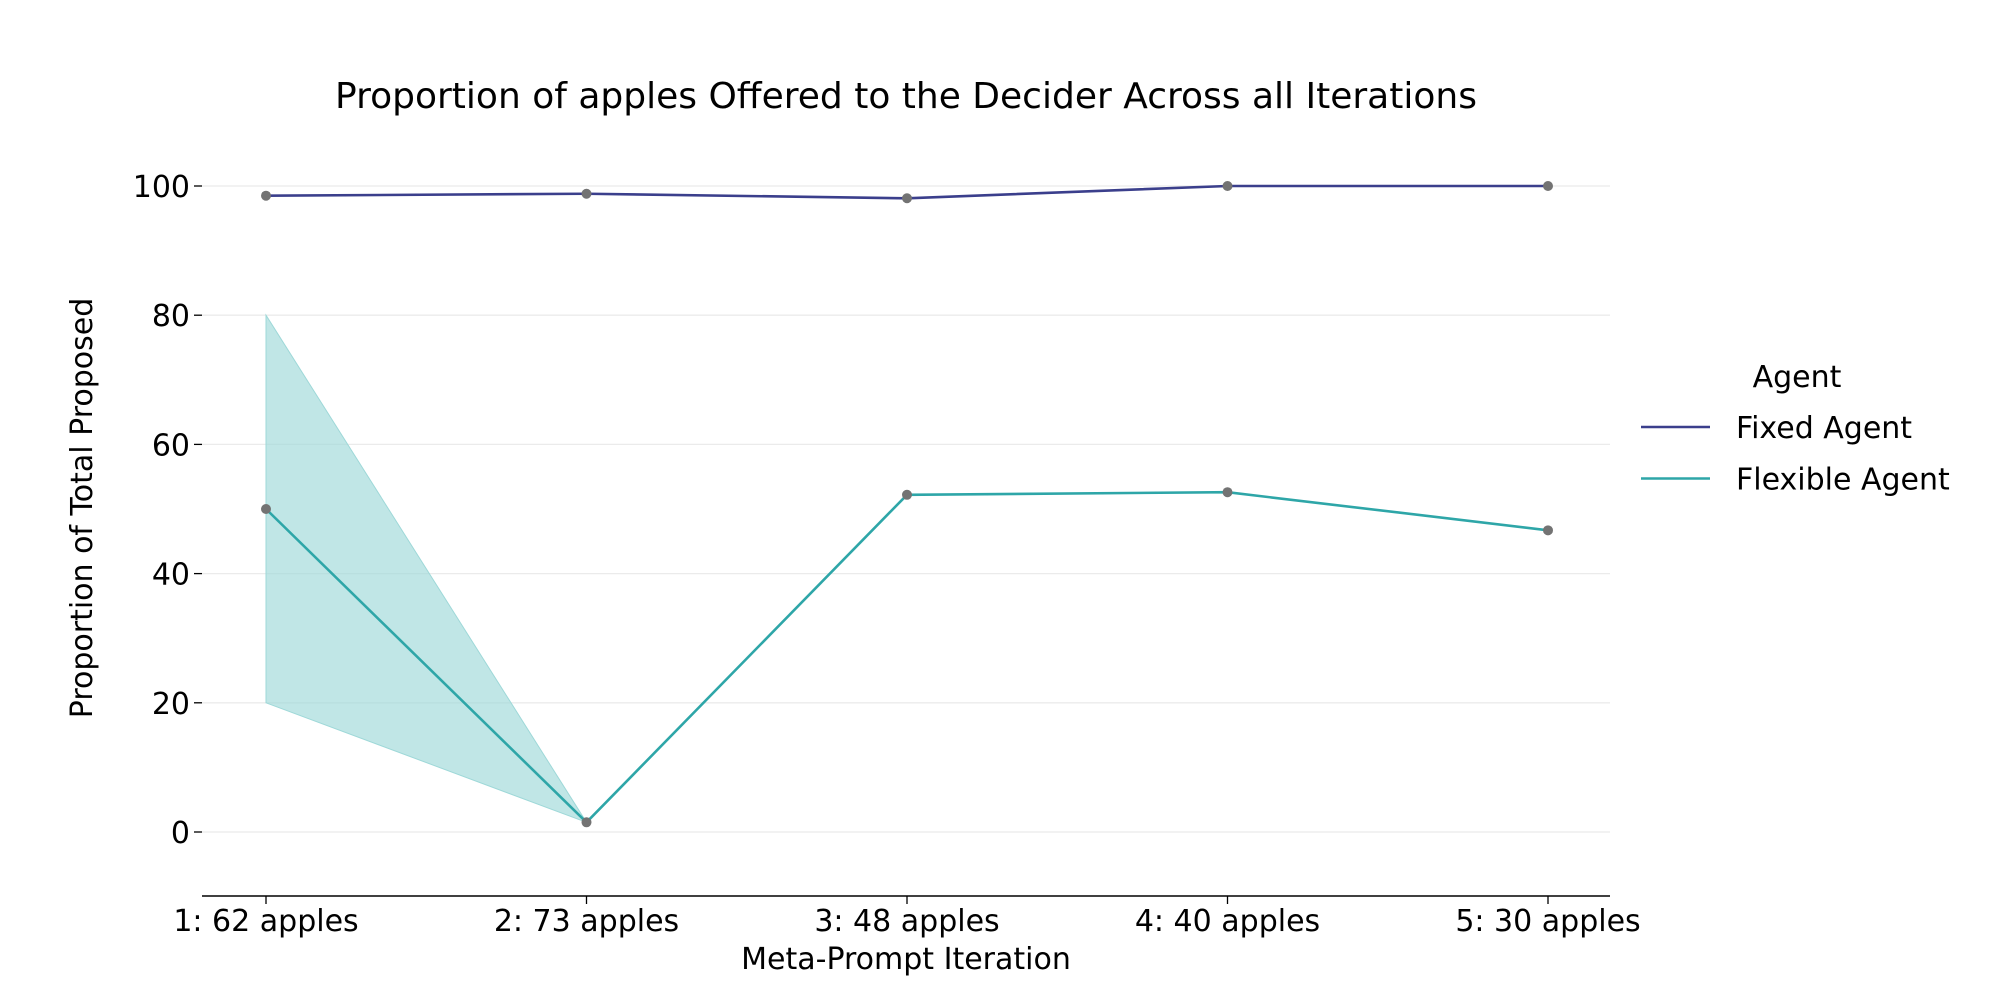  Describe the element at coordinates (82, 508) in the screenshot. I see `y-axis-label: Proportion of Total Proposed` at that location.